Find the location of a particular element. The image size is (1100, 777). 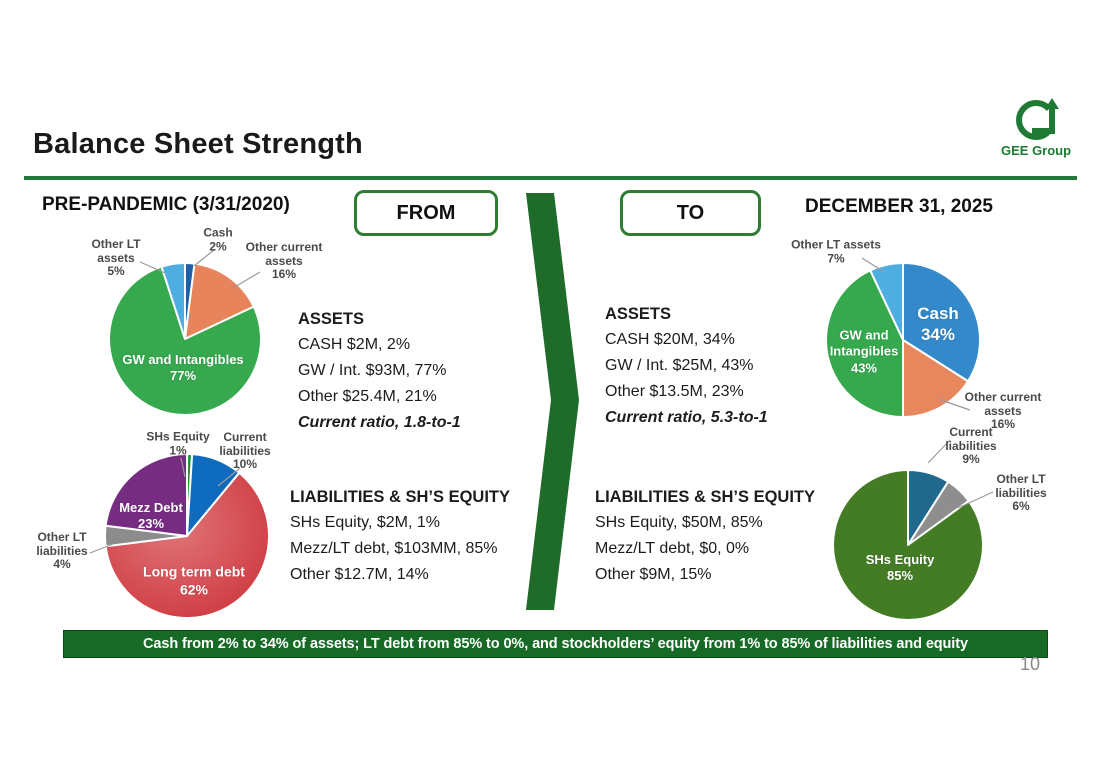

left-liabilities-line: SHs Equity, $2M, 1% is located at coordinates (365, 522).